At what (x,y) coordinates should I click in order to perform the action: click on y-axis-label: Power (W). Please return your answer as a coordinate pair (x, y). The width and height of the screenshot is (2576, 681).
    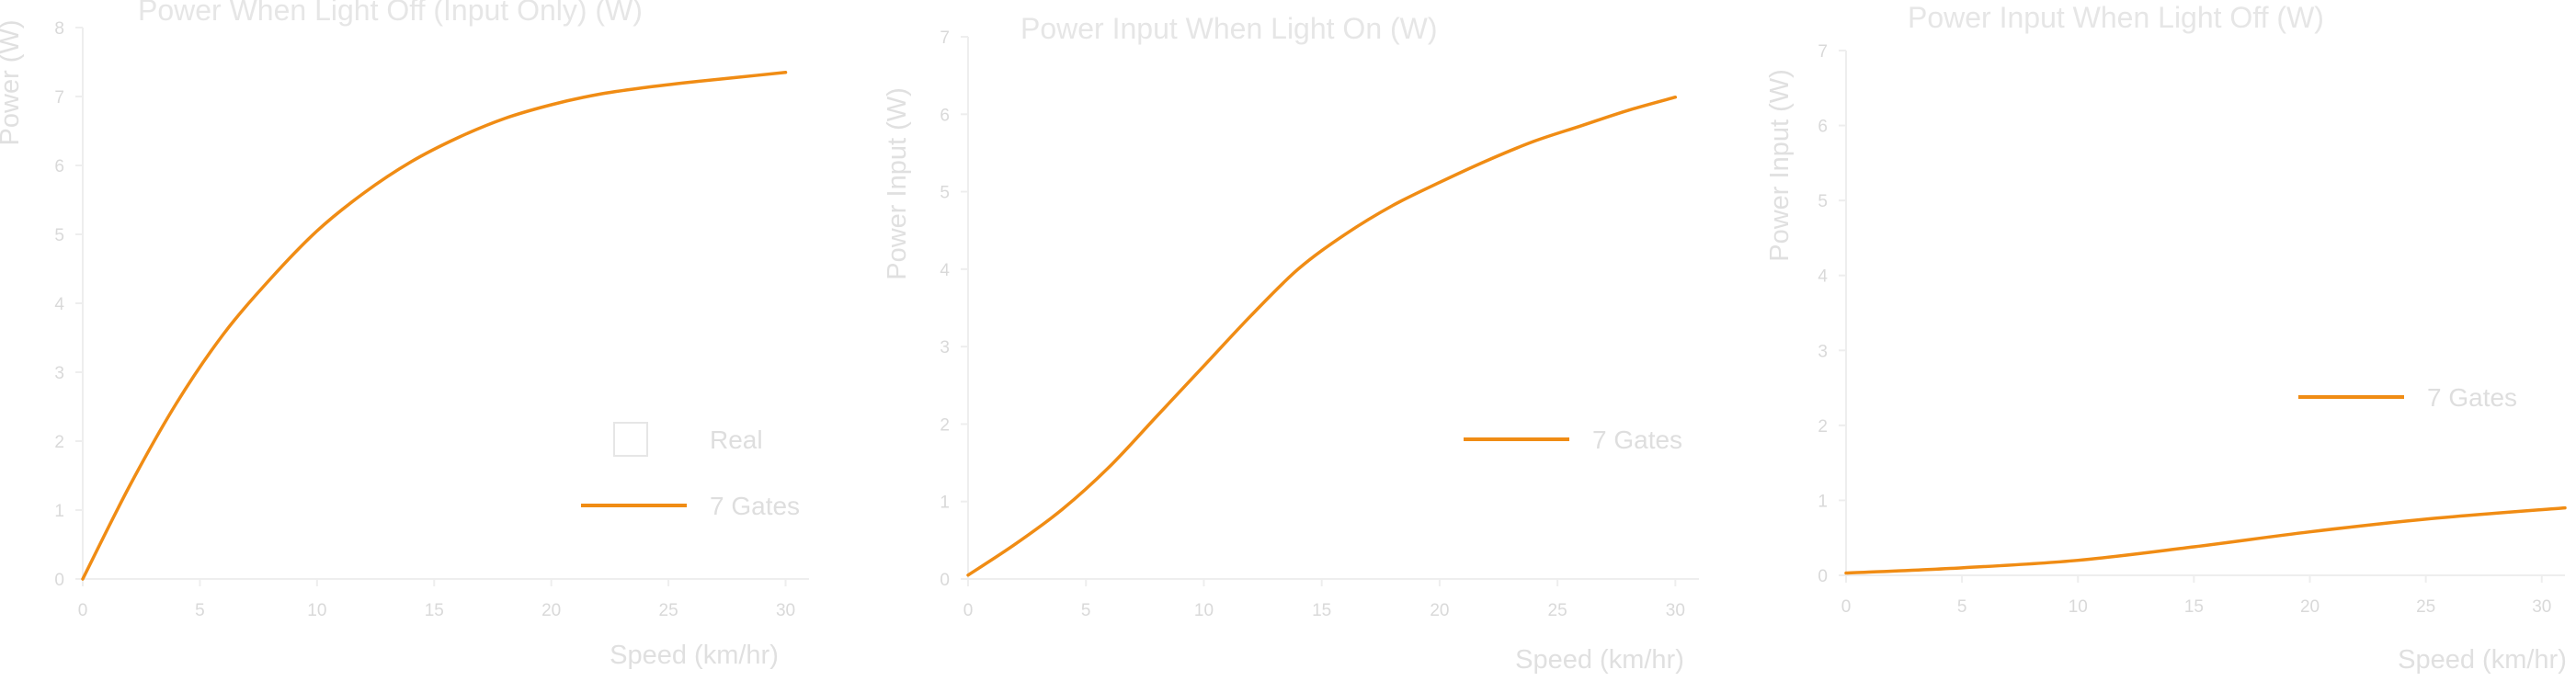
    Looking at the image, I should click on (12, 83).